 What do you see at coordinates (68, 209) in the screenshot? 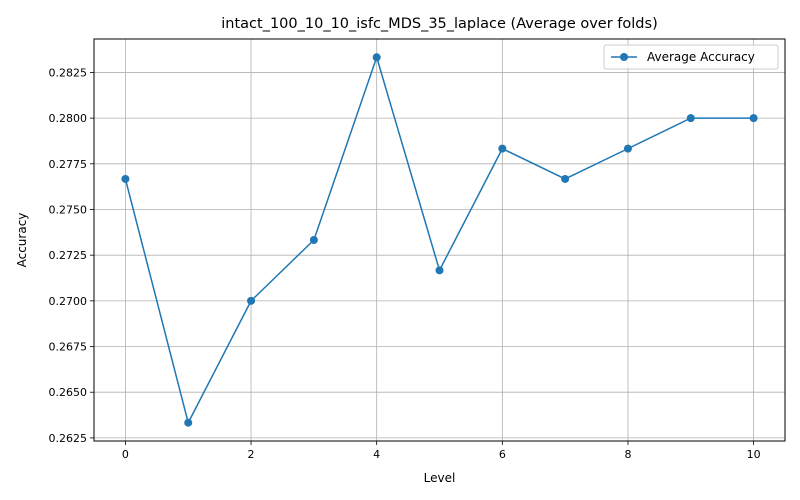
I see `y-tick-label: 0.2750` at bounding box center [68, 209].